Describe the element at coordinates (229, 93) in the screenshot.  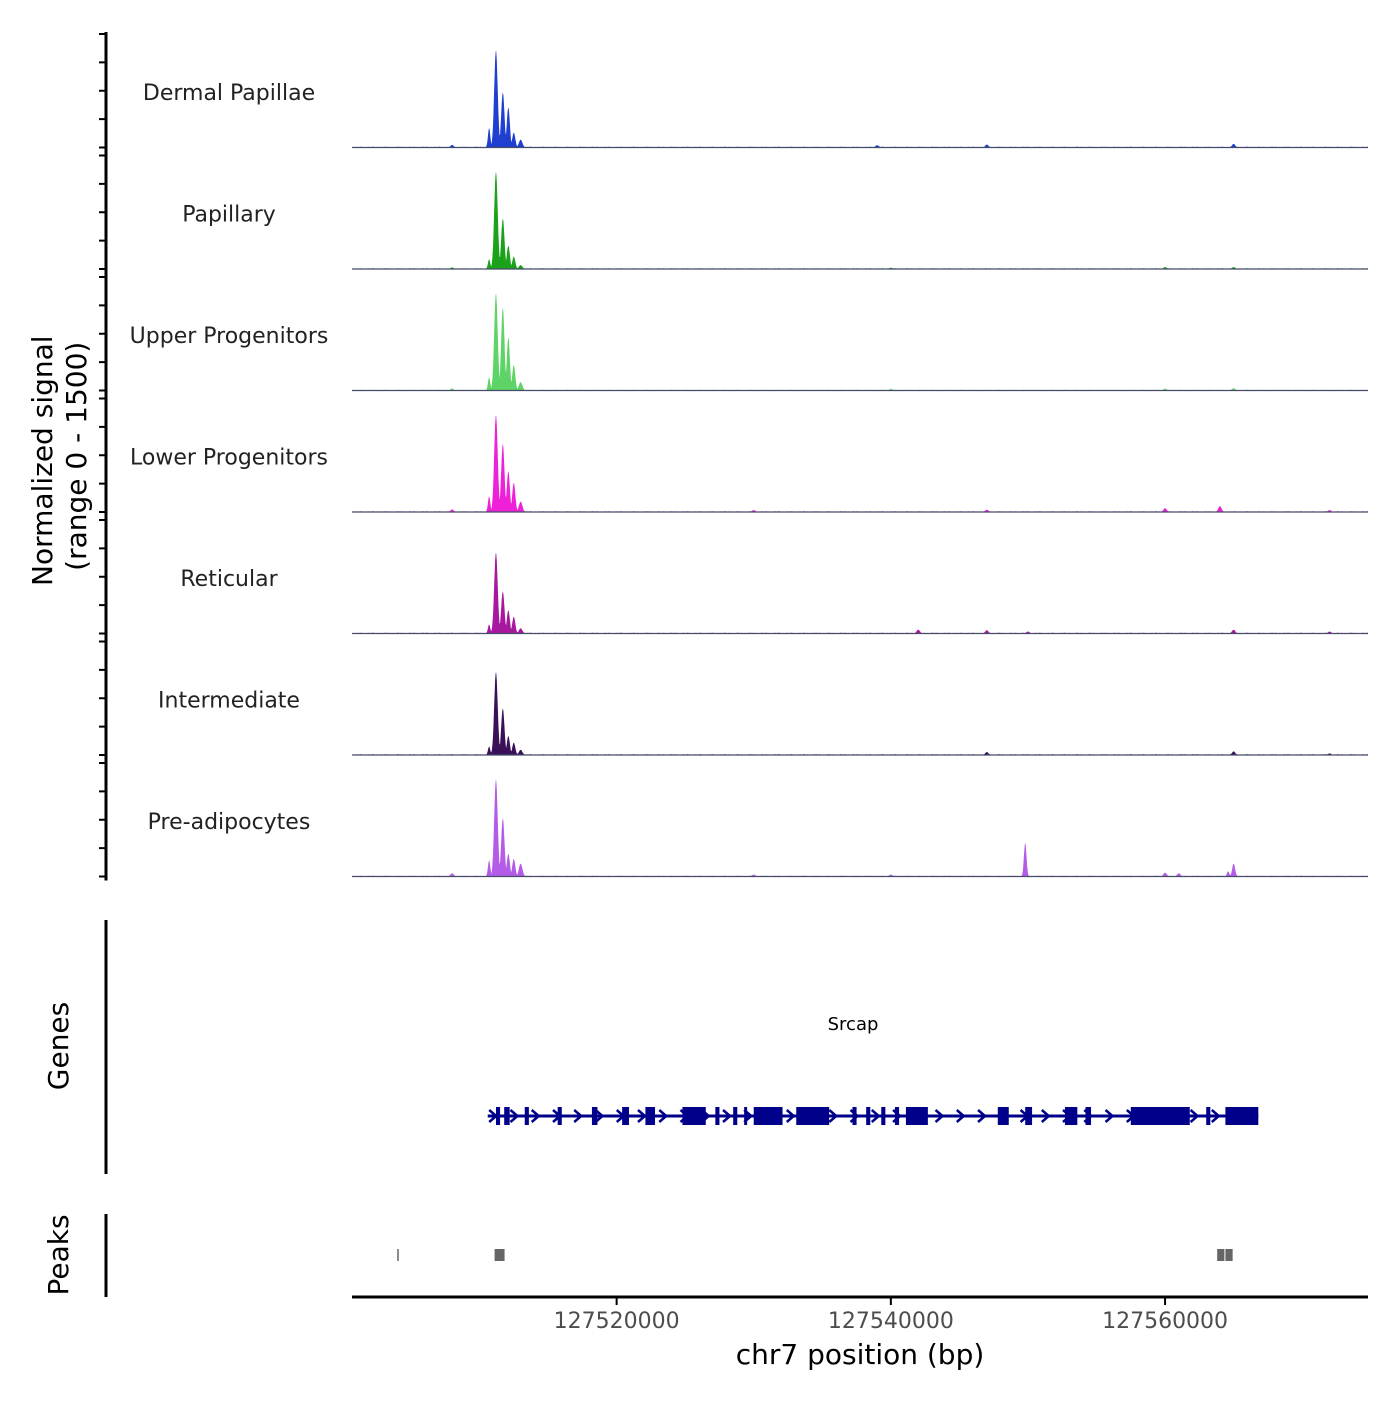
I see `track-label-dermal-papillae: Dermal Papillae` at that location.